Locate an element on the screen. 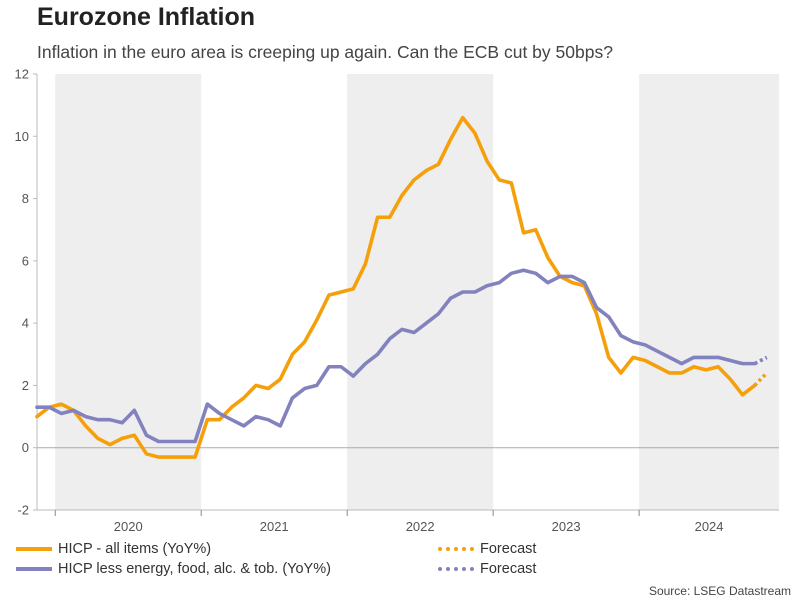 The image size is (801, 601). y-tick-label: 4 is located at coordinates (25, 323).